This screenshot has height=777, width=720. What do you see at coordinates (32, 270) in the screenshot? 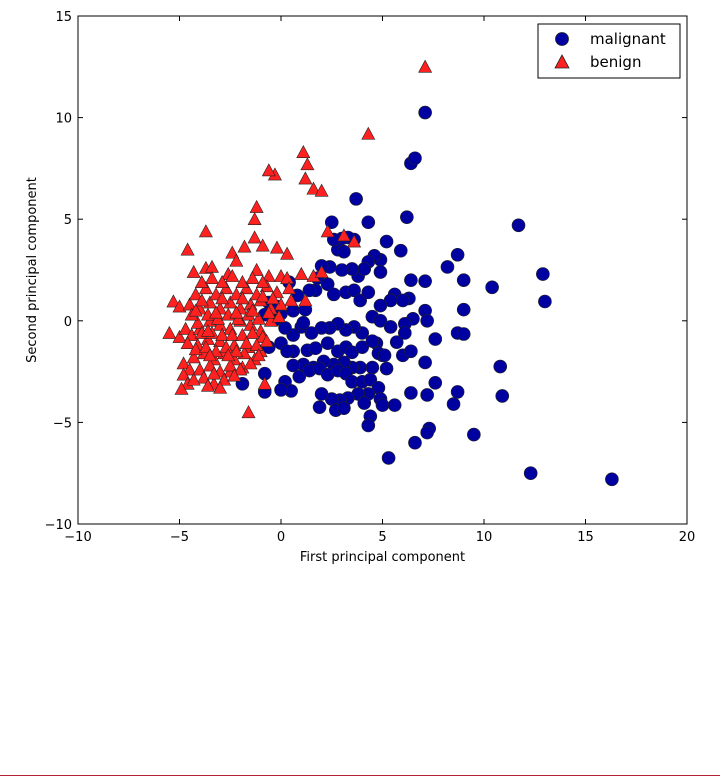
I see `y-axis-label: Second principal component` at bounding box center [32, 270].